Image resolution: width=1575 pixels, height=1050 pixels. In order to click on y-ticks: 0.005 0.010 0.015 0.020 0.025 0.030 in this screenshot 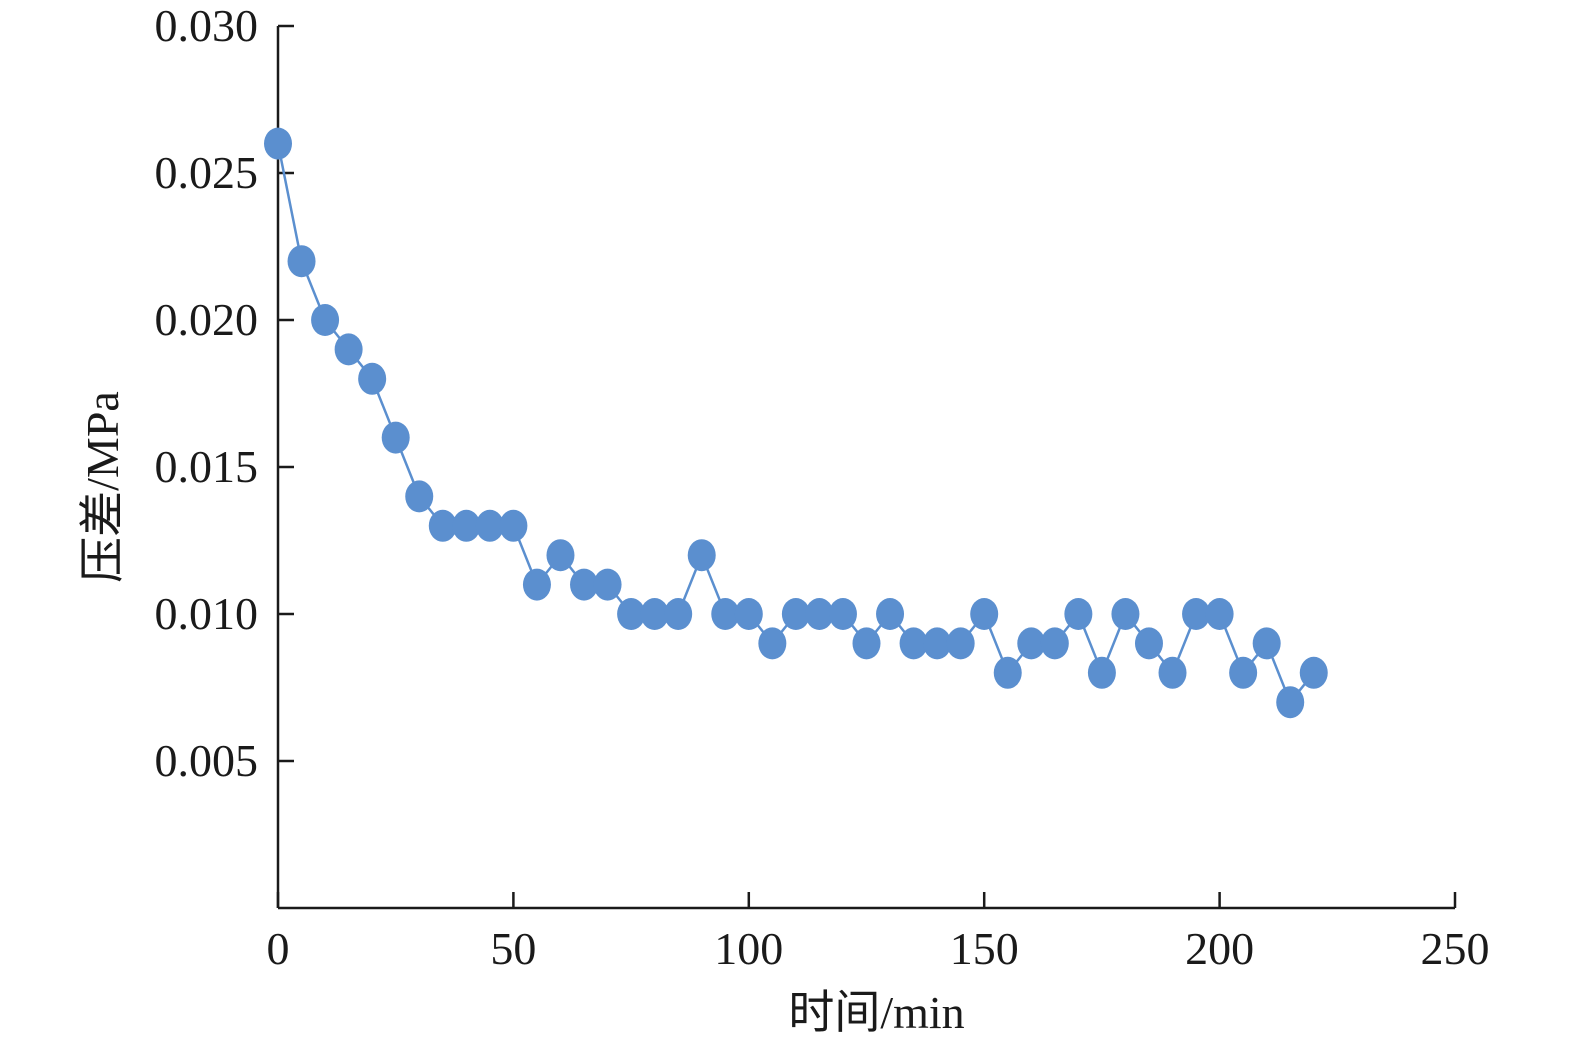, I will do `click(224, 393)`.